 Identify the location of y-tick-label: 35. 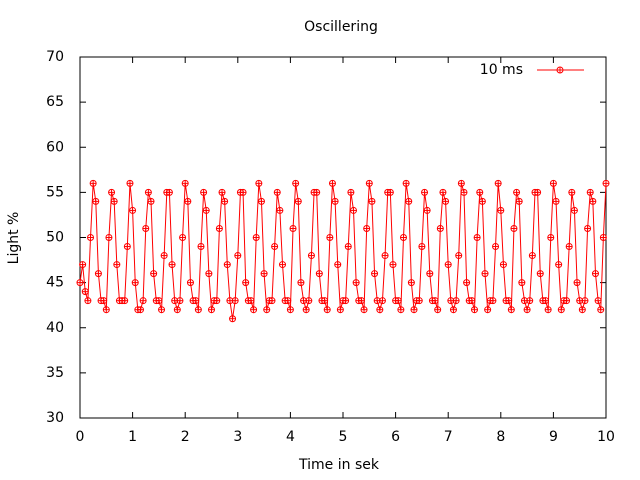
(55, 373).